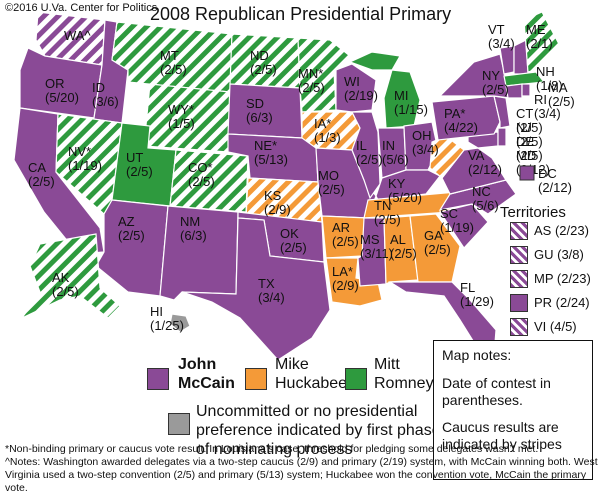 The height and width of the screenshot is (494, 600). What do you see at coordinates (533, 212) in the screenshot?
I see `territories-heading: Territories` at bounding box center [533, 212].